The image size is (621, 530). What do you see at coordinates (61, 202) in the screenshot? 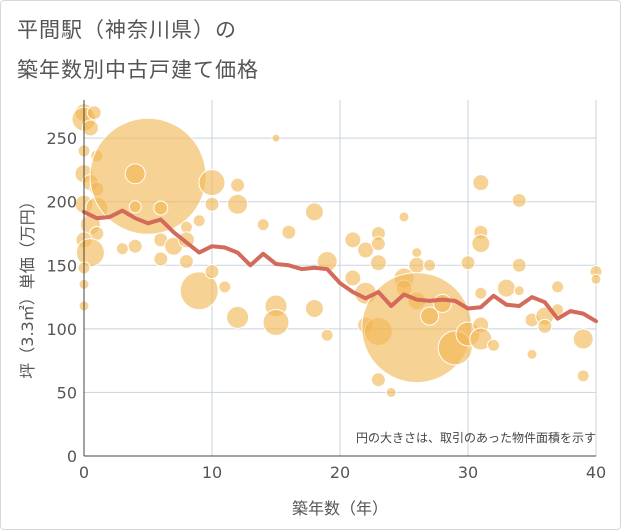
I see `y-tick-label: 200` at bounding box center [61, 202].